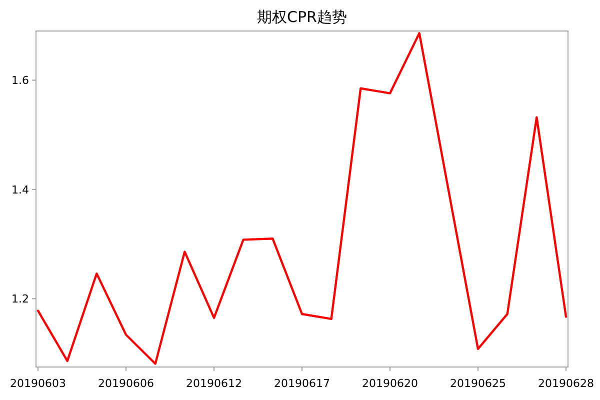 Image resolution: width=600 pixels, height=400 pixels. I want to click on xtick: 20190617, so click(302, 383).